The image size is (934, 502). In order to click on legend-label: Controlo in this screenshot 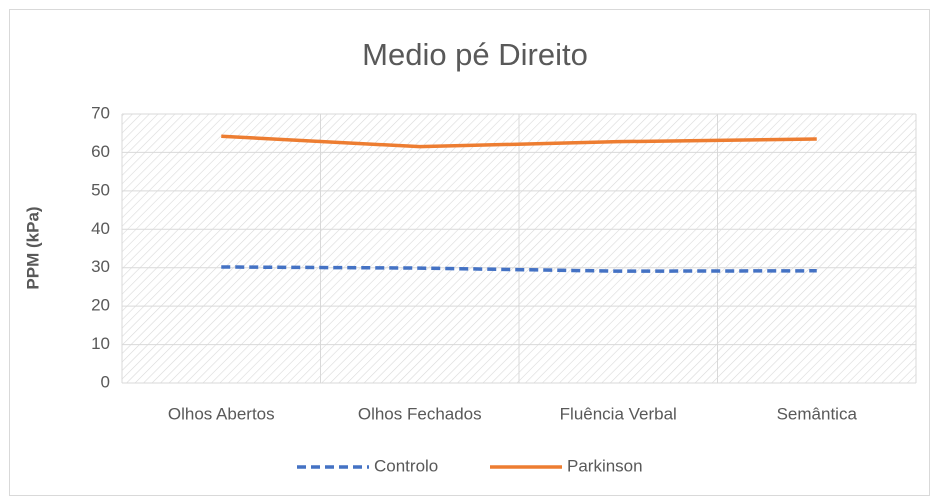, I will do `click(406, 465)`.